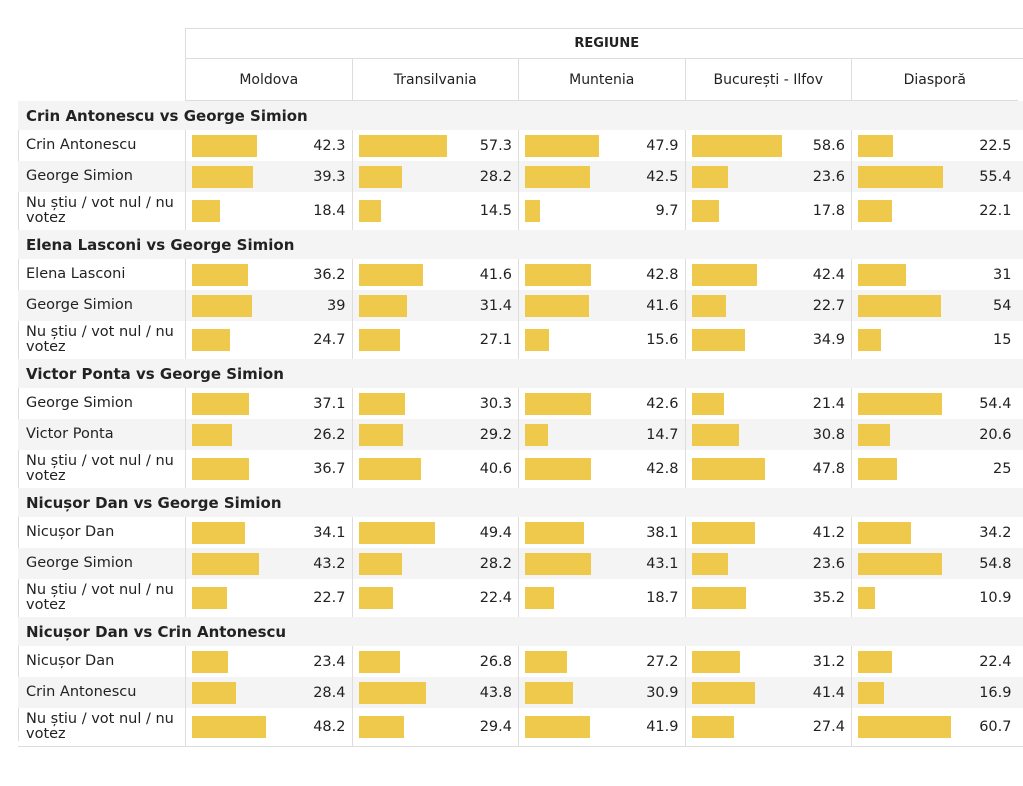  What do you see at coordinates (329, 434) in the screenshot?
I see `value-label: 26.2` at bounding box center [329, 434].